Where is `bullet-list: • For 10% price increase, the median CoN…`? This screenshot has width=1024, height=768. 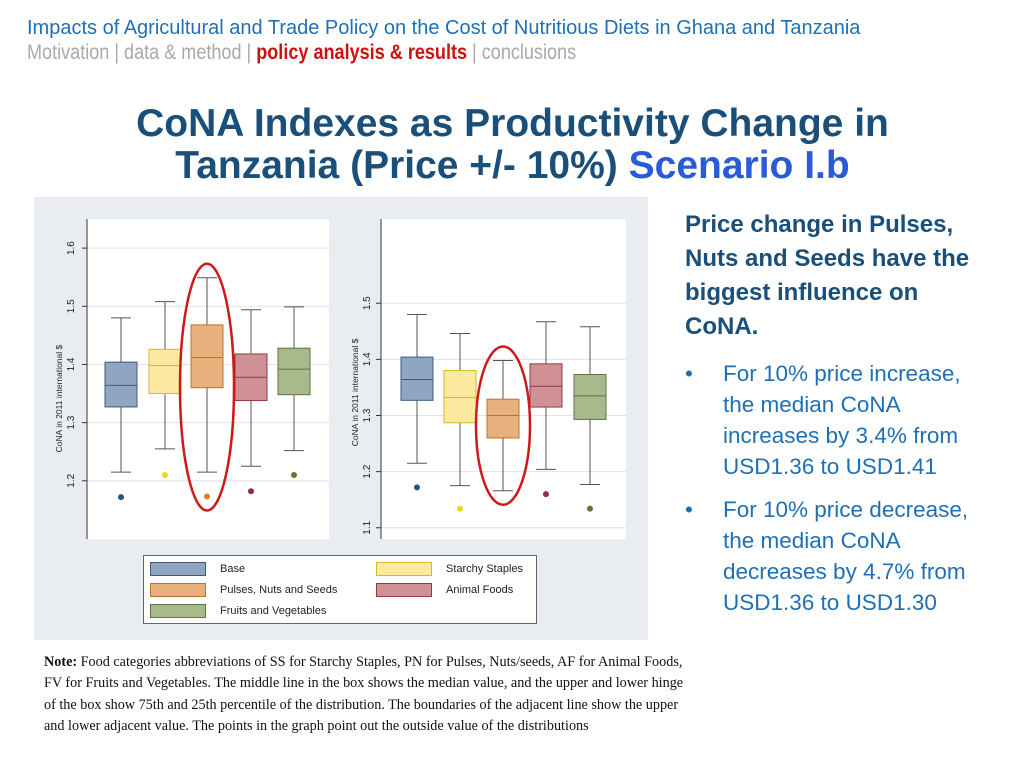 bullet-list: • For 10% price increase, the median CoN… is located at coordinates (840, 488).